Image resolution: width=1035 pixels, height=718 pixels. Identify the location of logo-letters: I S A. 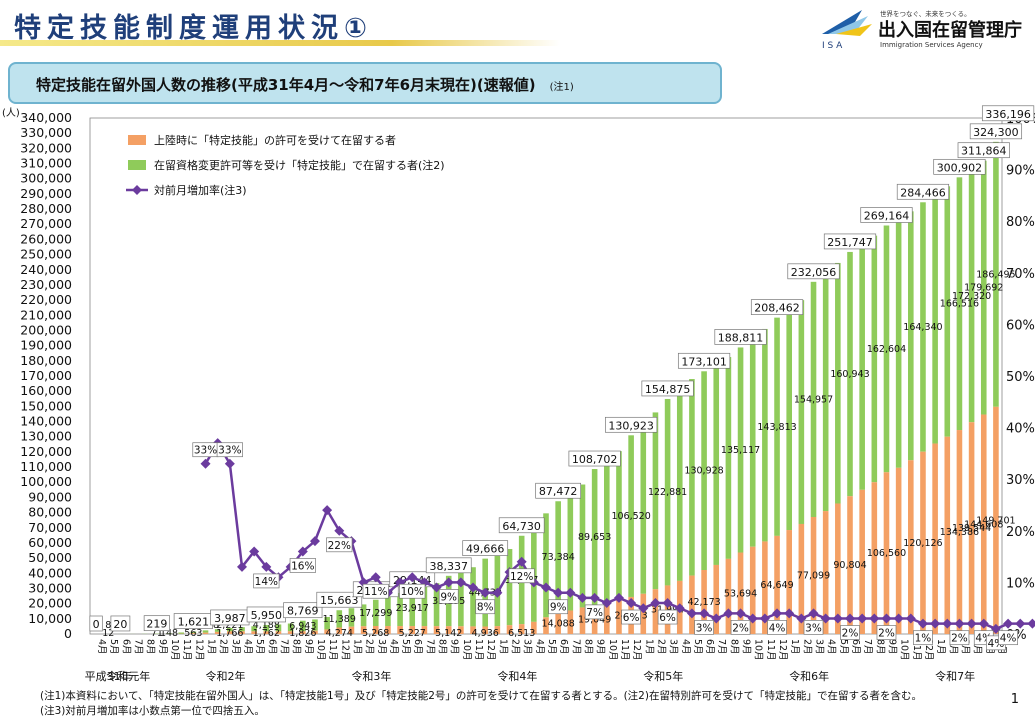
(832, 45).